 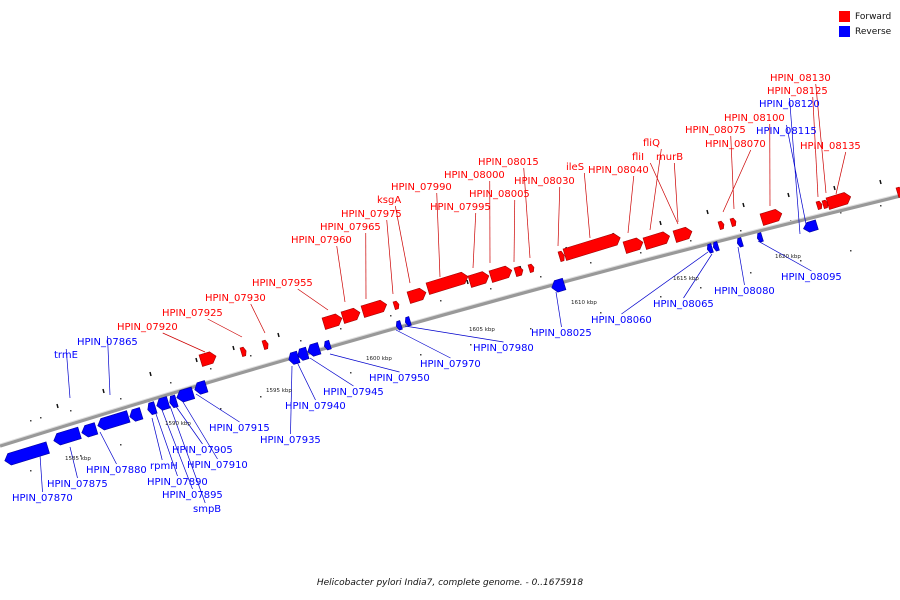 I want to click on forward-gene-label: HPIN_08130, so click(x=800, y=78).